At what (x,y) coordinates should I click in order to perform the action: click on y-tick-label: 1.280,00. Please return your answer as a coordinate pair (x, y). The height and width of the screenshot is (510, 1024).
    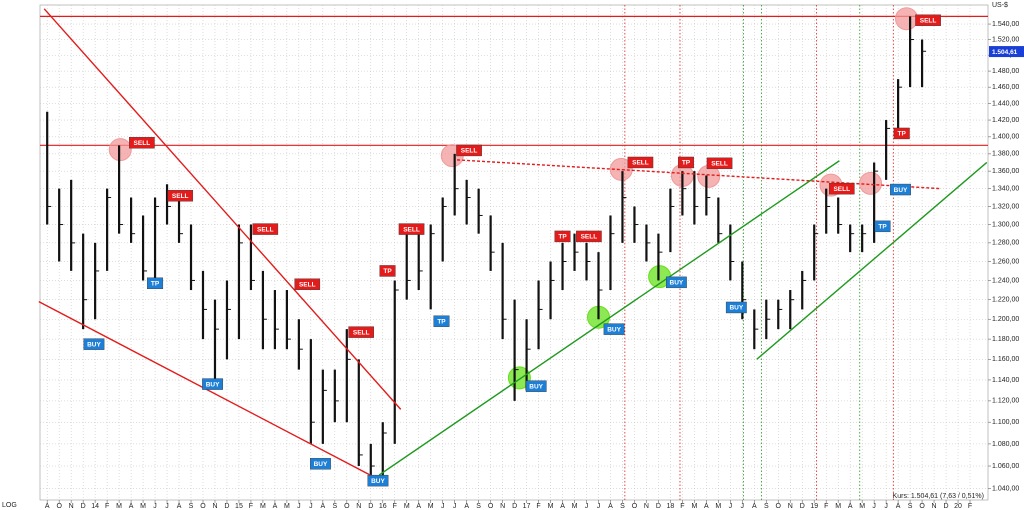
    Looking at the image, I should click on (1005, 243).